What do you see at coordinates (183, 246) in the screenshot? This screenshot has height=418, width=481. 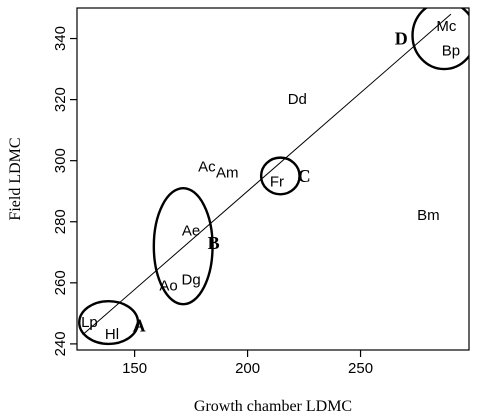 I see `group-ellipse-b` at bounding box center [183, 246].